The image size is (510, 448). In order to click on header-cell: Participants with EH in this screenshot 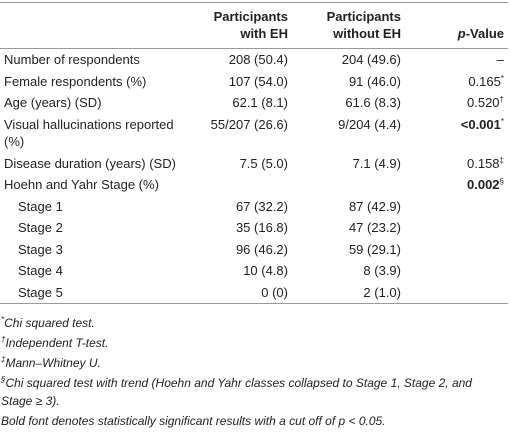, I will do `click(250, 25)`.